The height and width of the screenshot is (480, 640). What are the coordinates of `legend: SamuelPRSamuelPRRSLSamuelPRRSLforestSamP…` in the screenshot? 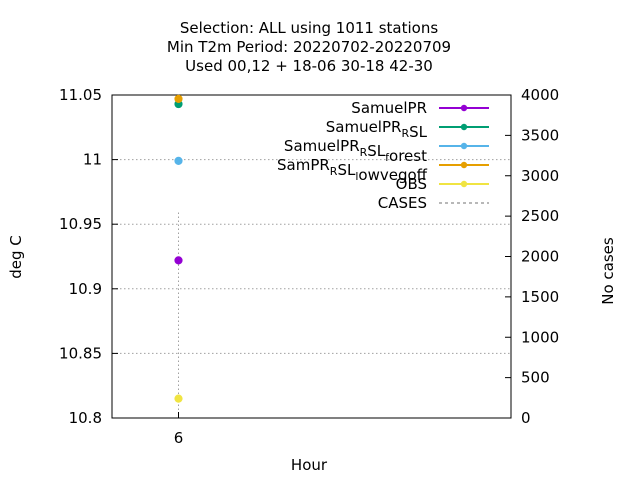 It's located at (383, 155).